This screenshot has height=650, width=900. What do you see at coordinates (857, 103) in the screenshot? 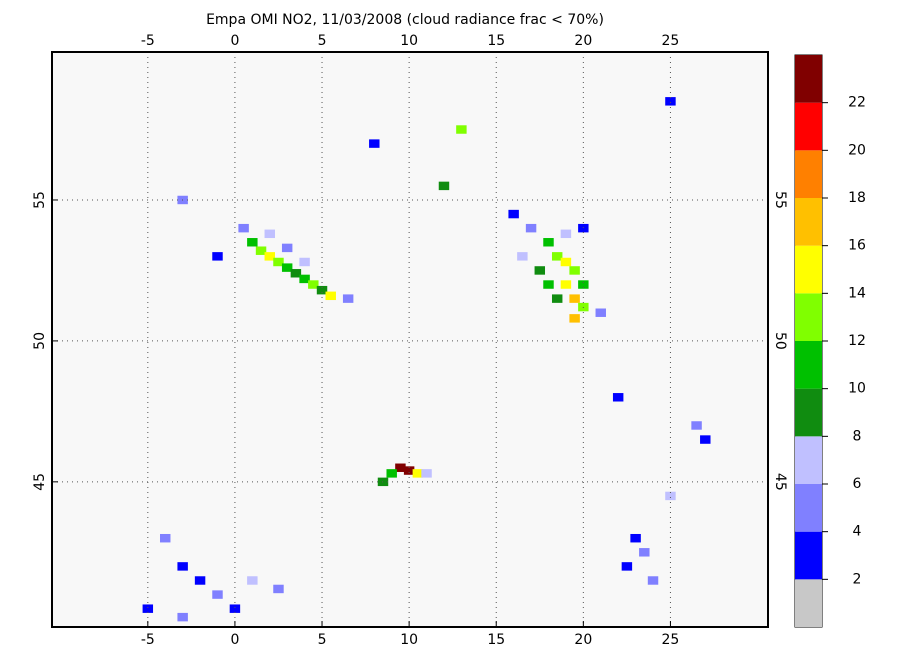
I see `colorbar-label: 22` at bounding box center [857, 103].